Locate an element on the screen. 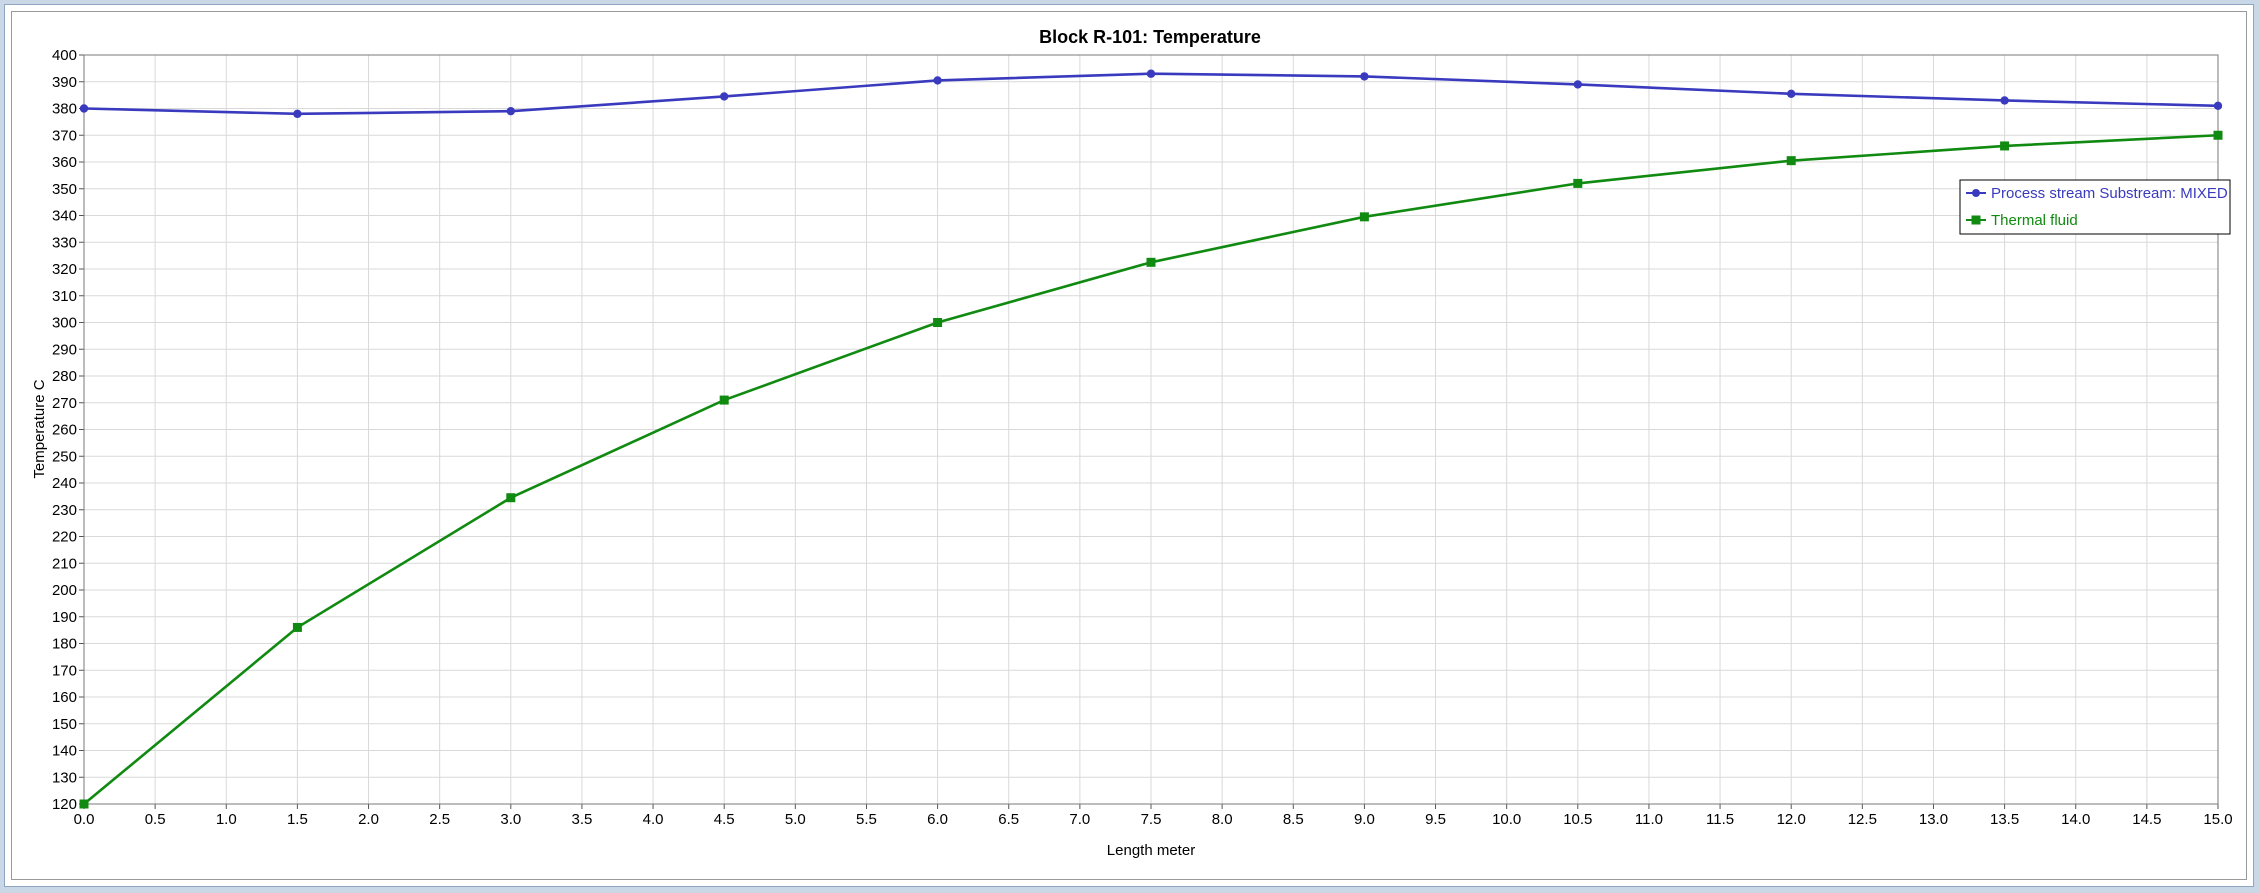 The height and width of the screenshot is (893, 2260). x-tick-label: 2.0 is located at coordinates (368, 819).